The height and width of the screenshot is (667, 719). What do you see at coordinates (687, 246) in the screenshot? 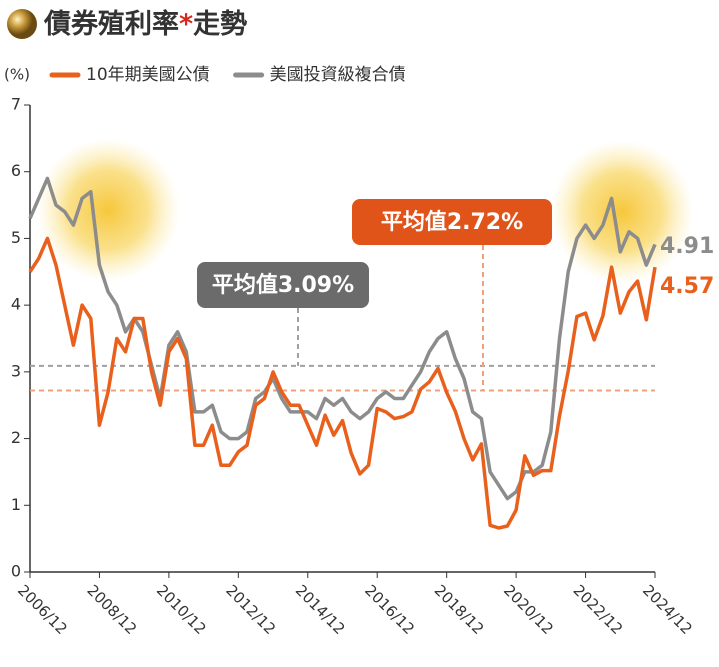
I see `end-value-label: 4.91` at bounding box center [687, 246].